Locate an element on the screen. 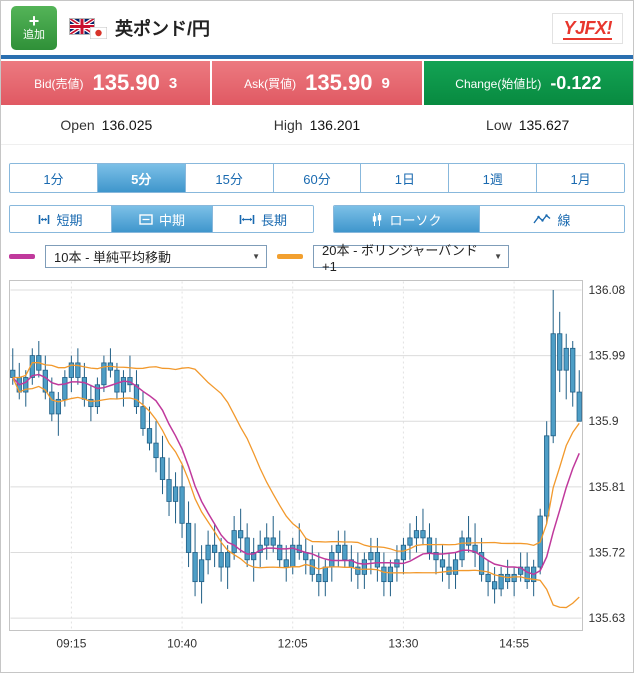 This screenshot has height=673, width=634. line-style-button: 線 is located at coordinates (551, 219).